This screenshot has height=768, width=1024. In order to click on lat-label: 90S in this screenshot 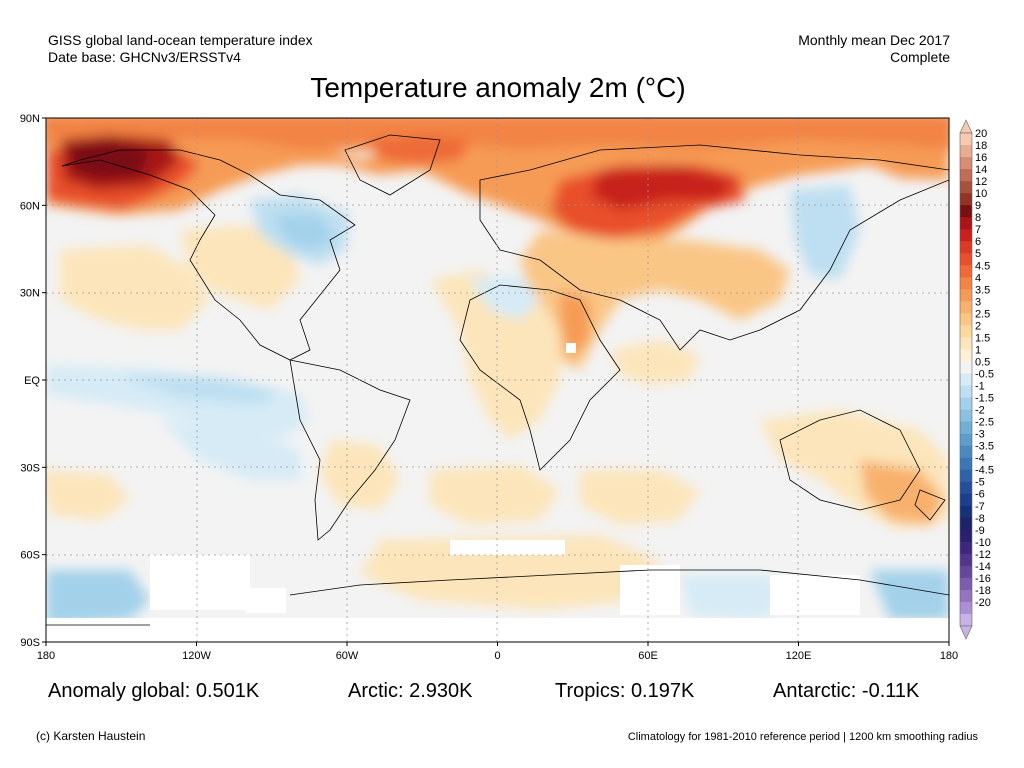, I will do `click(30, 643)`.